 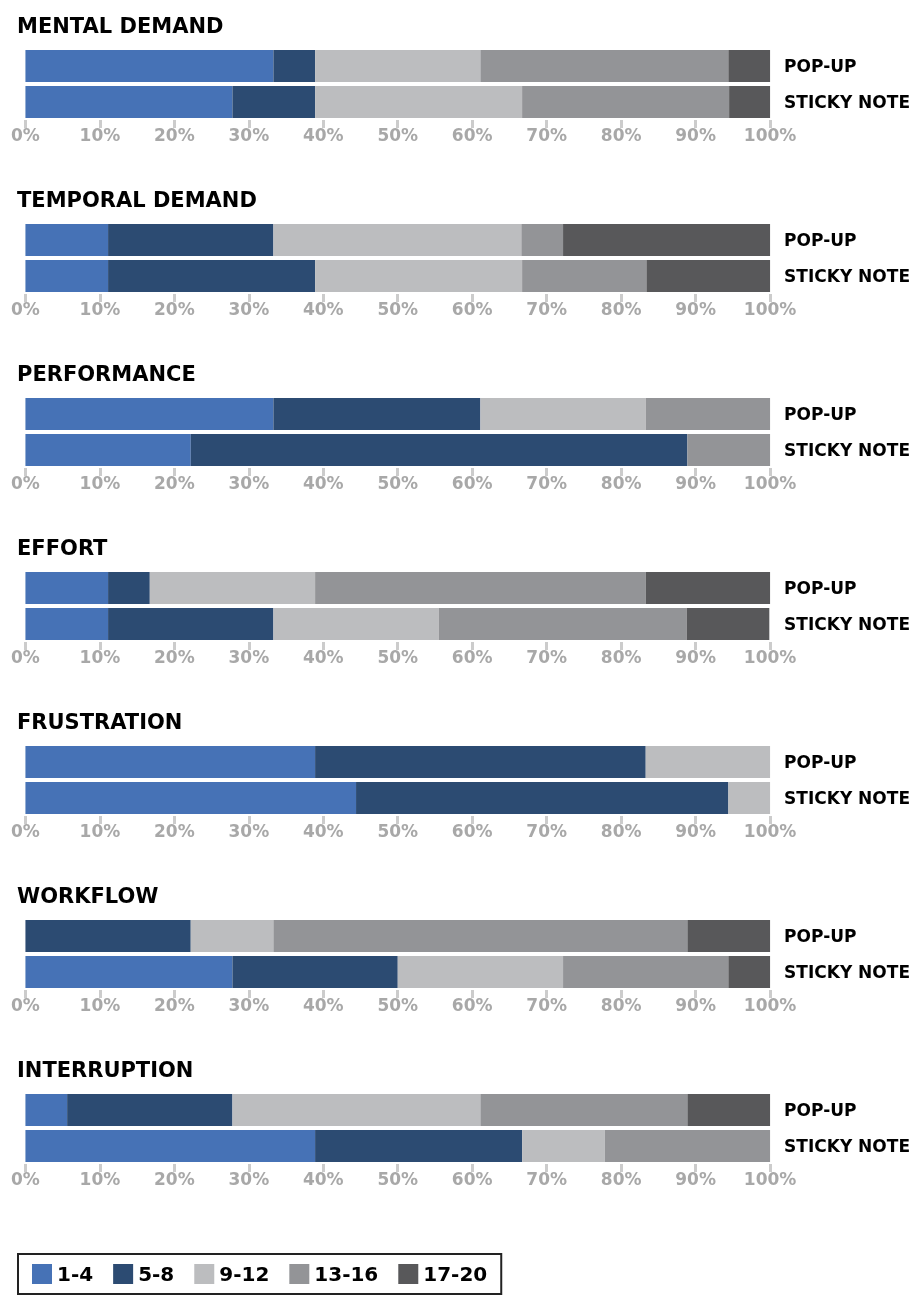 I want to click on chart-title: MENTAL DEMAND, so click(x=120, y=25).